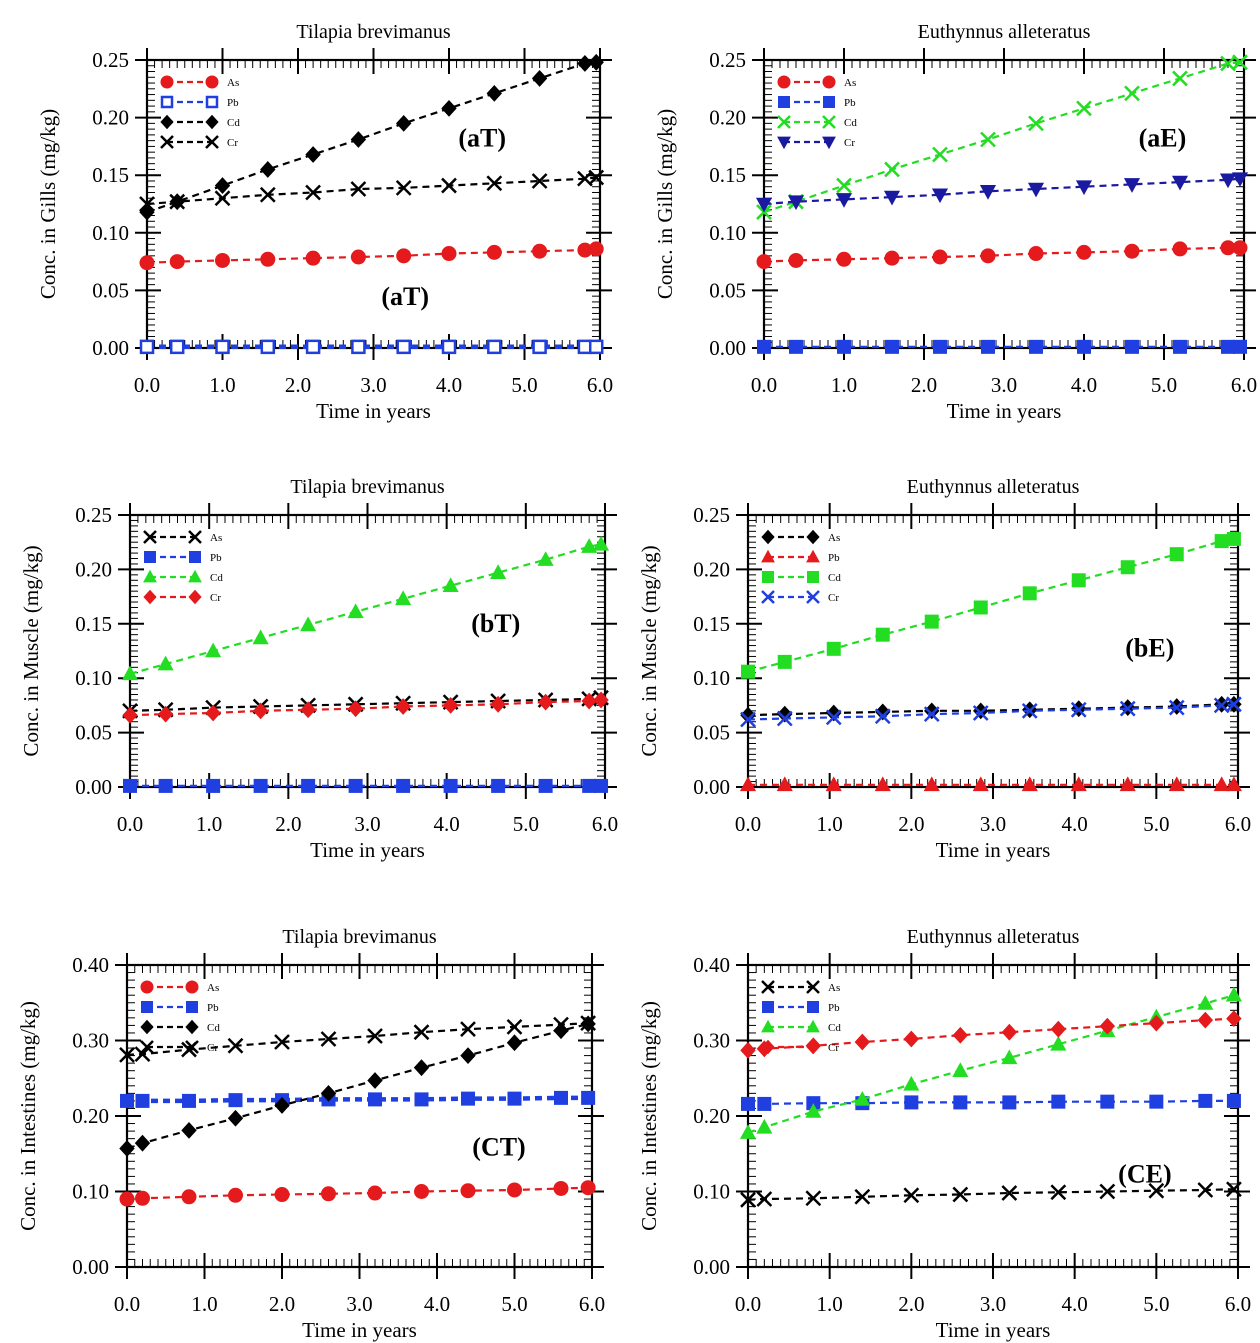  I want to click on legend-label: Pb, so click(216, 558).